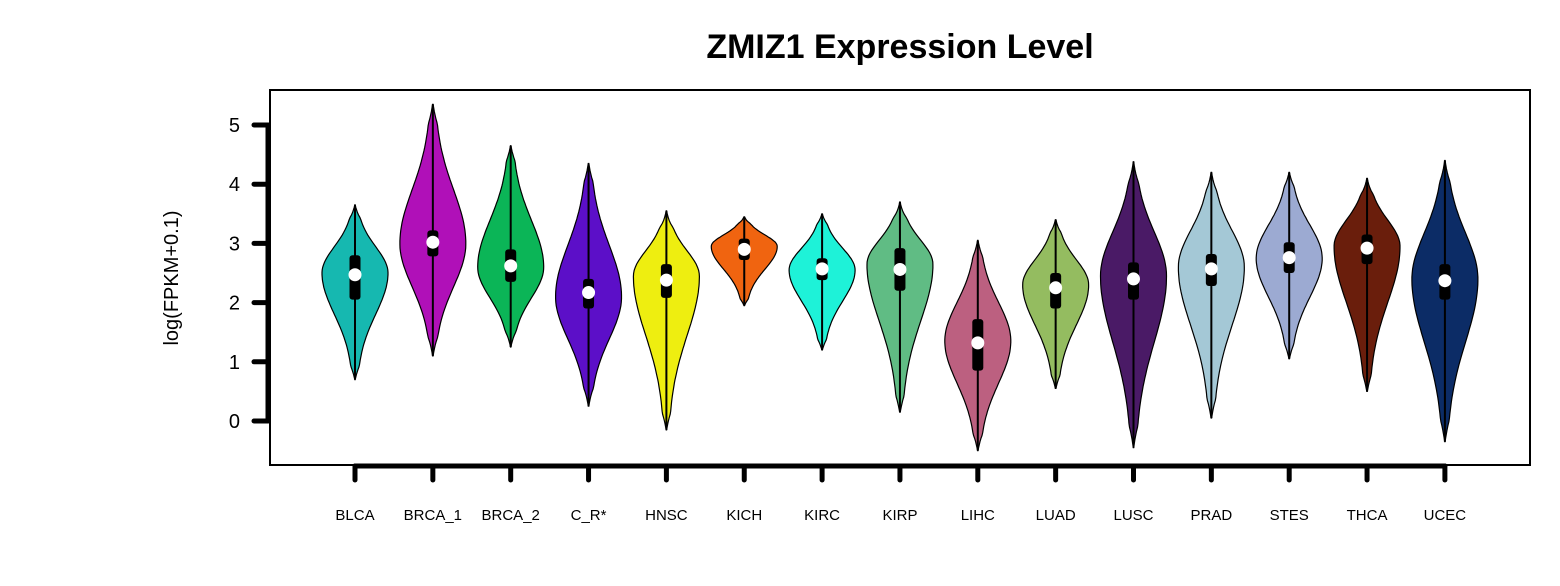 The image size is (1560, 586). I want to click on x-tick-label: THCA, so click(1367, 515).